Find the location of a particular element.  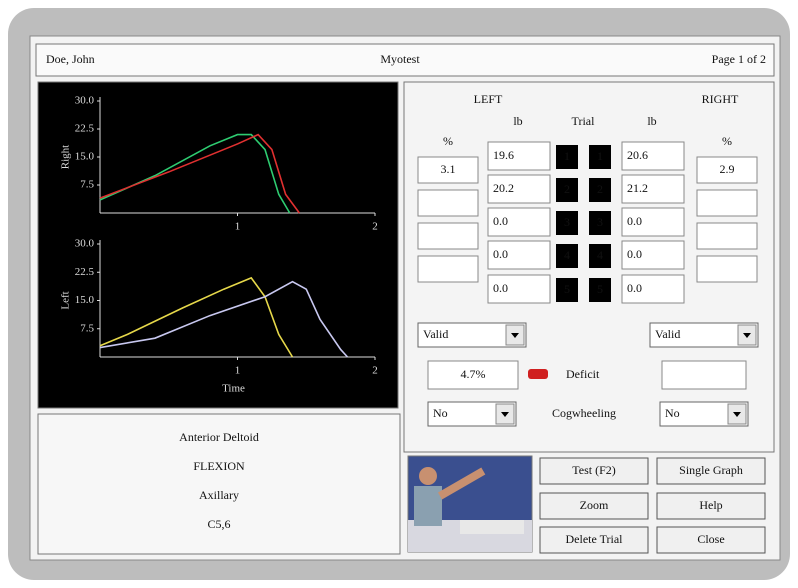

y-tick-label: 15.0 is located at coordinates (85, 157).